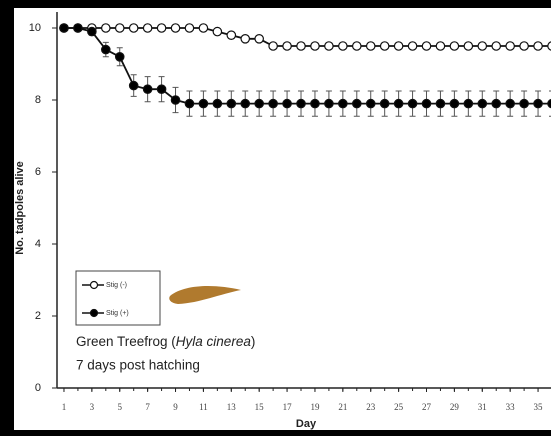 The height and width of the screenshot is (436, 551). What do you see at coordinates (117, 313) in the screenshot?
I see `legend-label: Stig (+)` at bounding box center [117, 313].